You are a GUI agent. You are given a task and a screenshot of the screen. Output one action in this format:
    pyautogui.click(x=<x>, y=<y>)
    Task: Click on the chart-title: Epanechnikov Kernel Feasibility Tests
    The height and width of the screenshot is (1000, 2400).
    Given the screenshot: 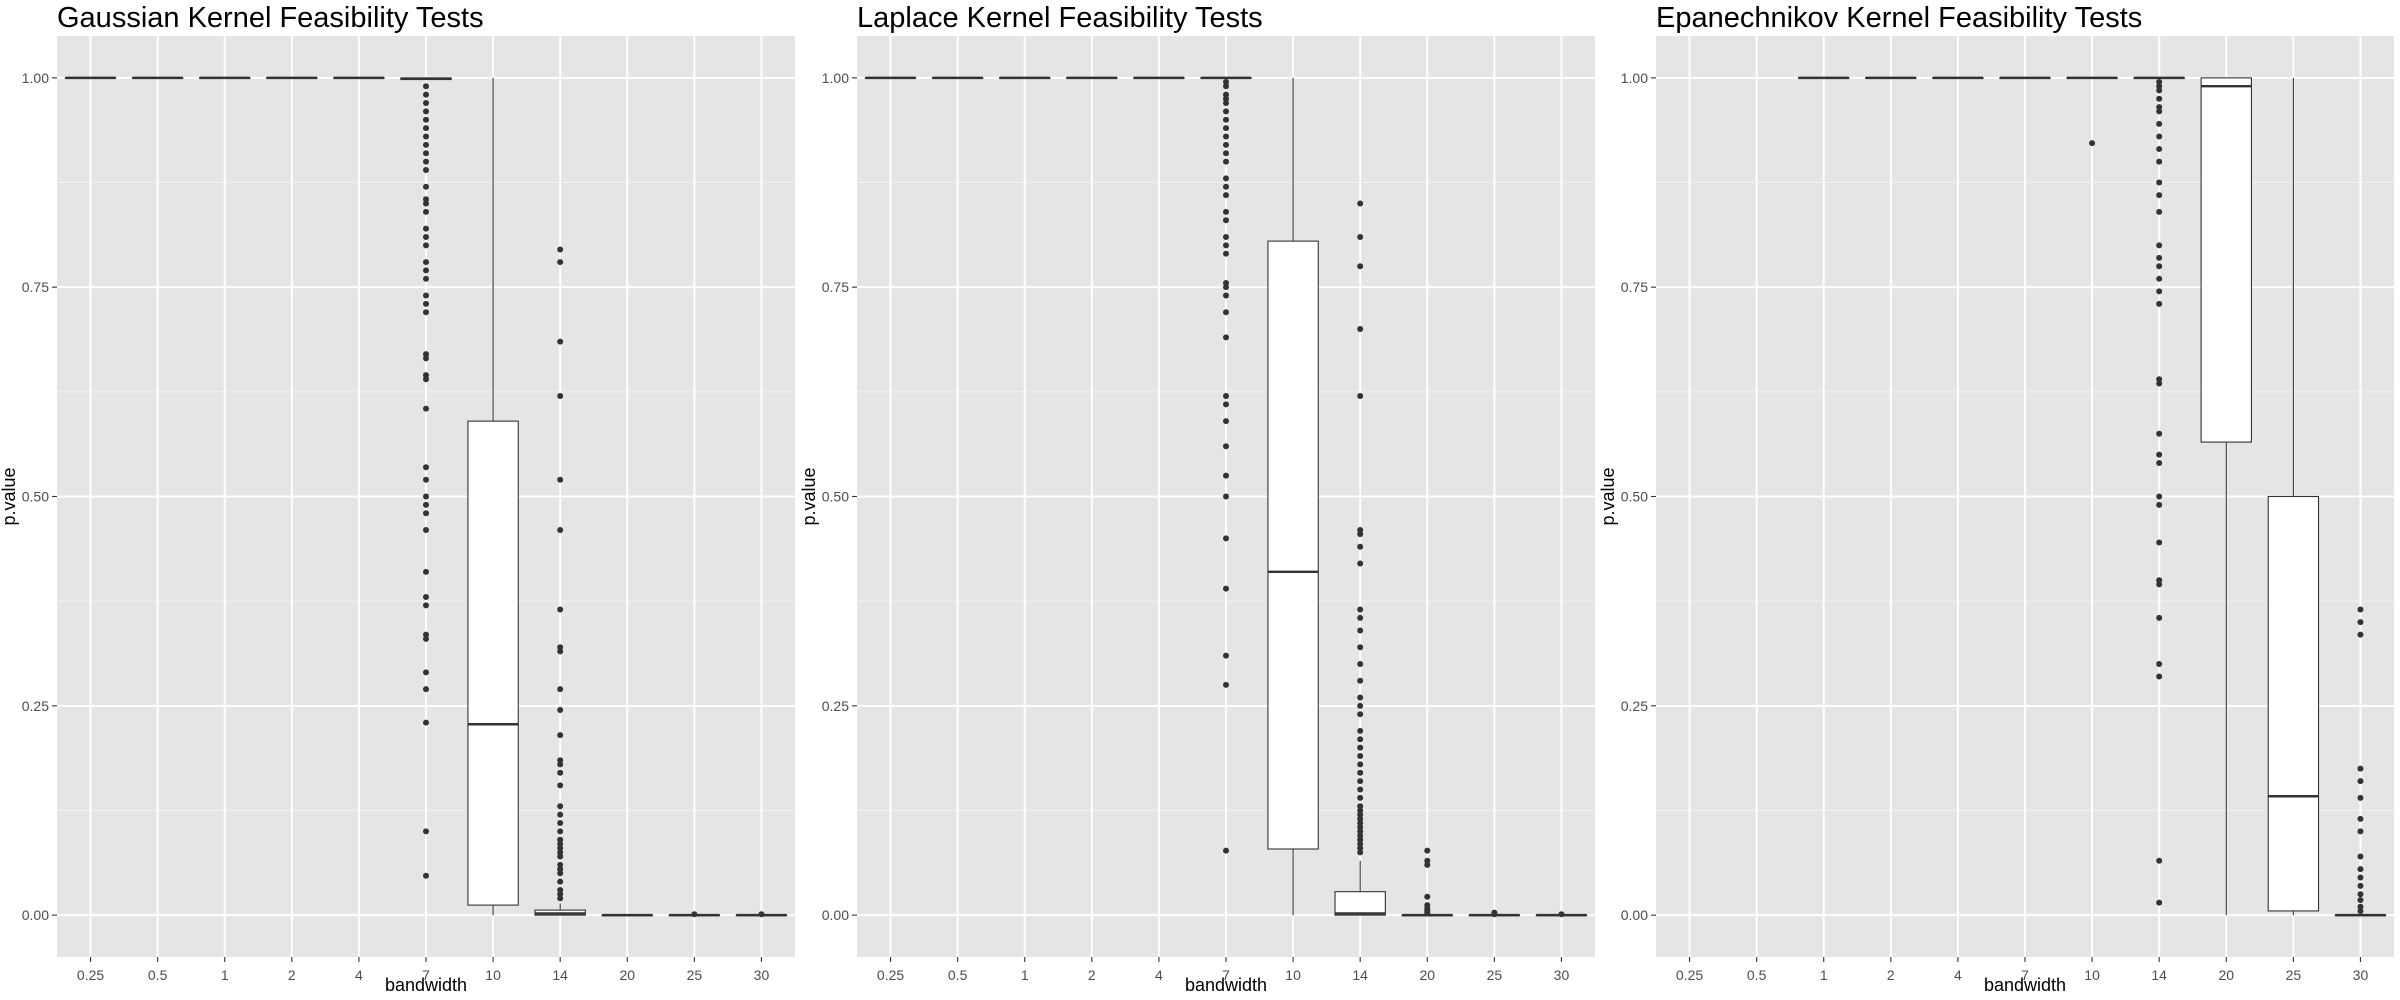 What is the action you would take?
    pyautogui.click(x=1899, y=18)
    